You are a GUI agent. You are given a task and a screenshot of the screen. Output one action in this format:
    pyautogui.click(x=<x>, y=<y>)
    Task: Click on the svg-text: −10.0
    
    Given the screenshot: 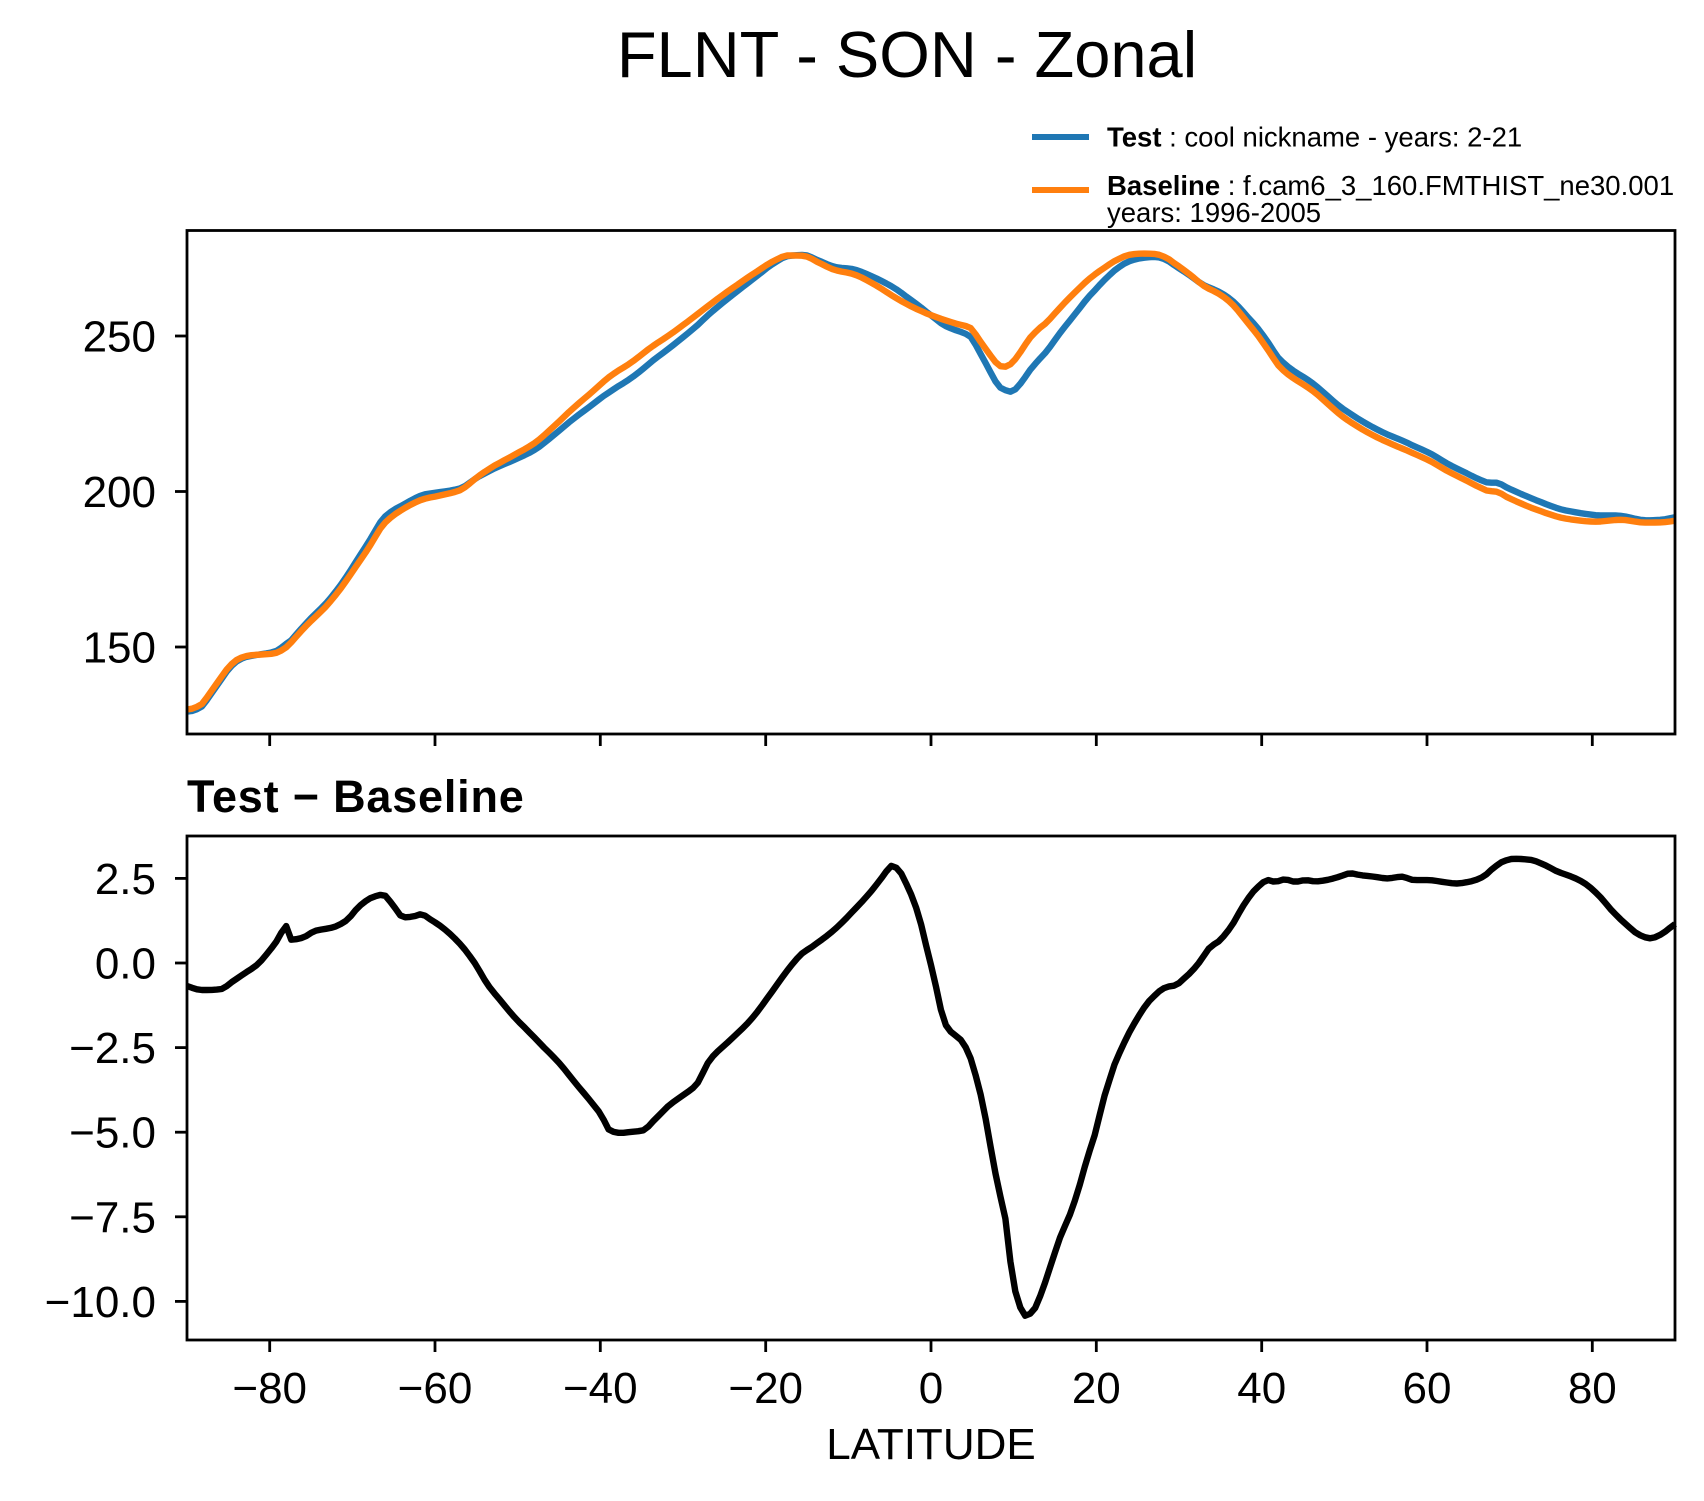 What is the action you would take?
    pyautogui.click(x=100, y=1302)
    